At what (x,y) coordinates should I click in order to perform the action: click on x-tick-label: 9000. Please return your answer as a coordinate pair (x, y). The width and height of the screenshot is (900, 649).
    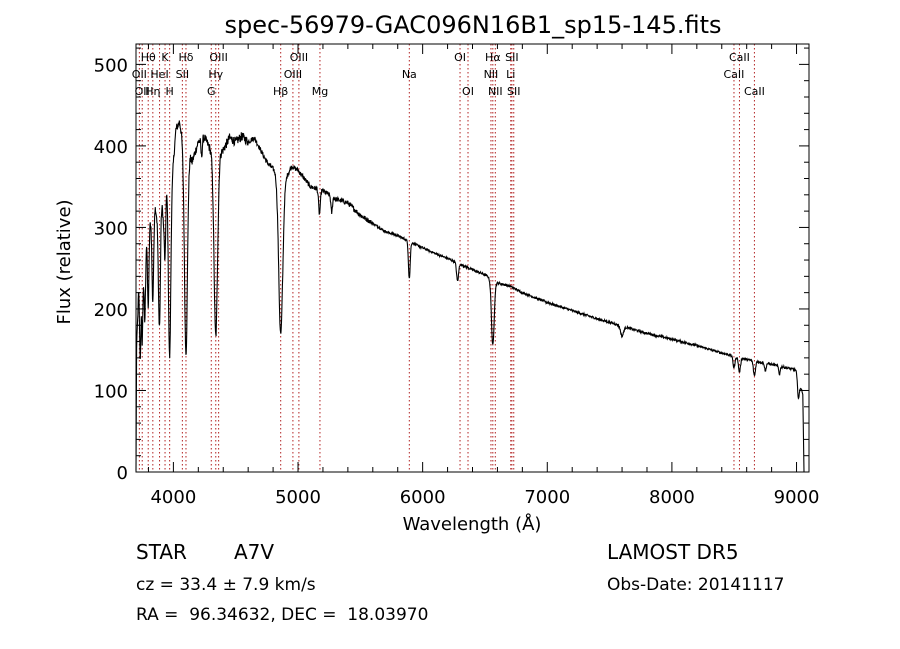
    Looking at the image, I should click on (797, 497).